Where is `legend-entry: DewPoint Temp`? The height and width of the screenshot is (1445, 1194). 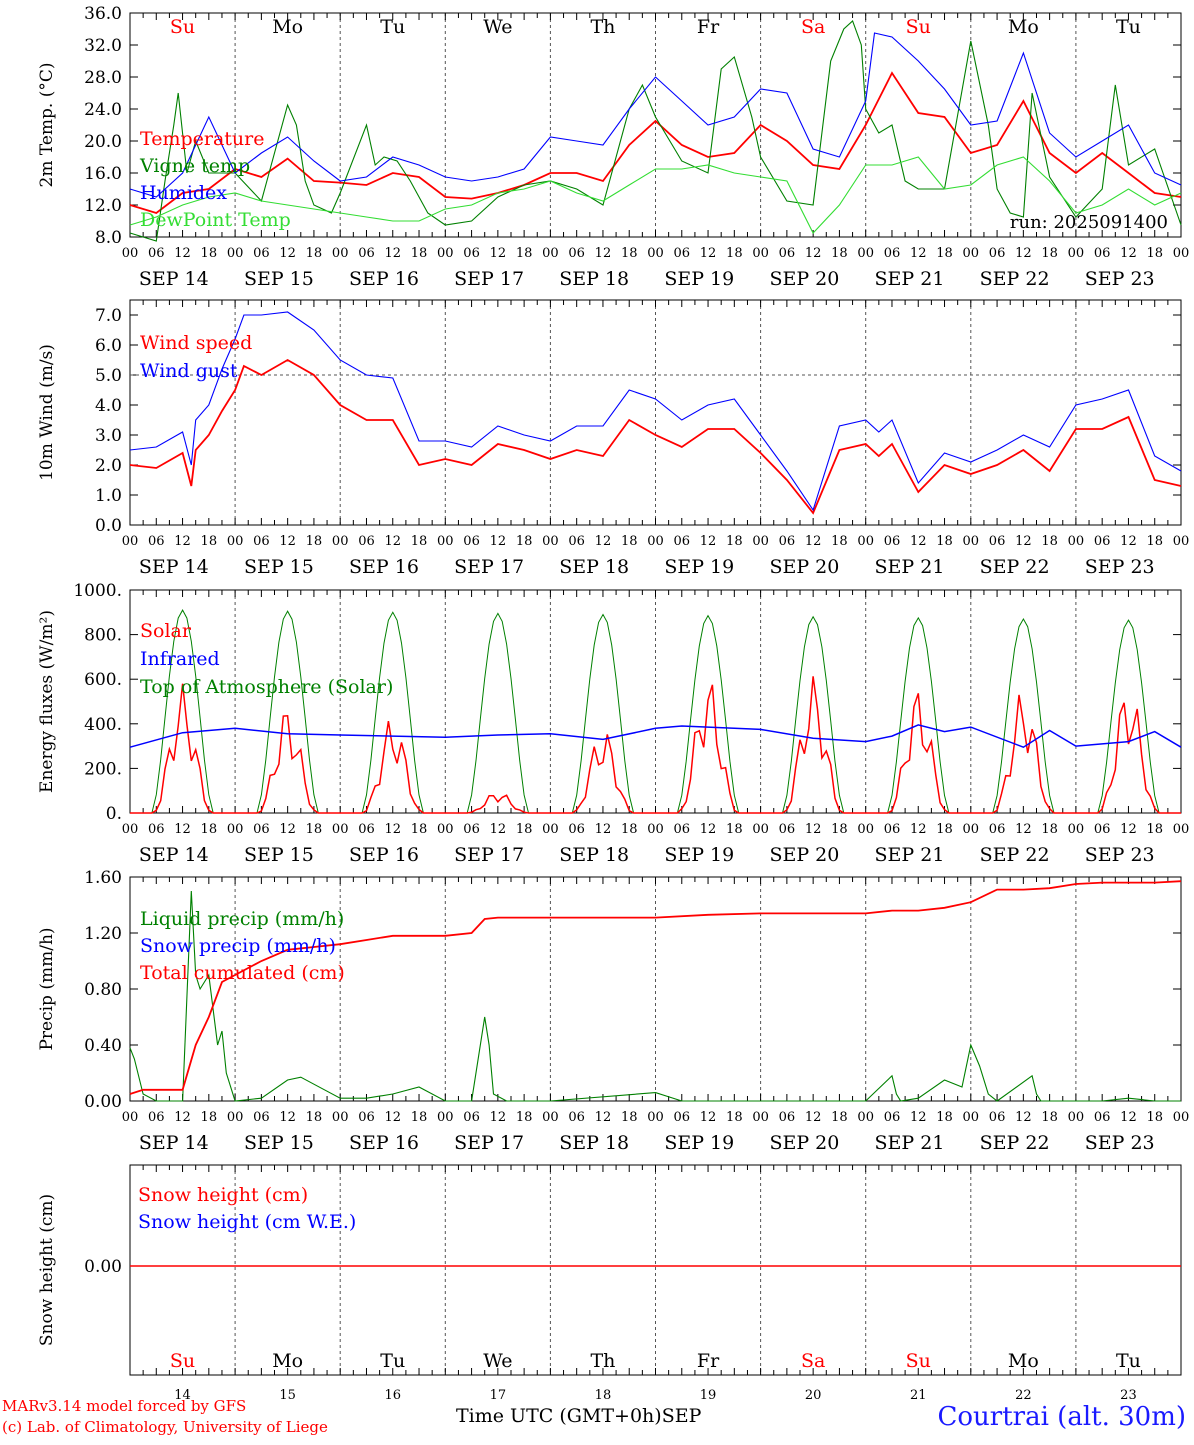
legend-entry: DewPoint Temp is located at coordinates (215, 220).